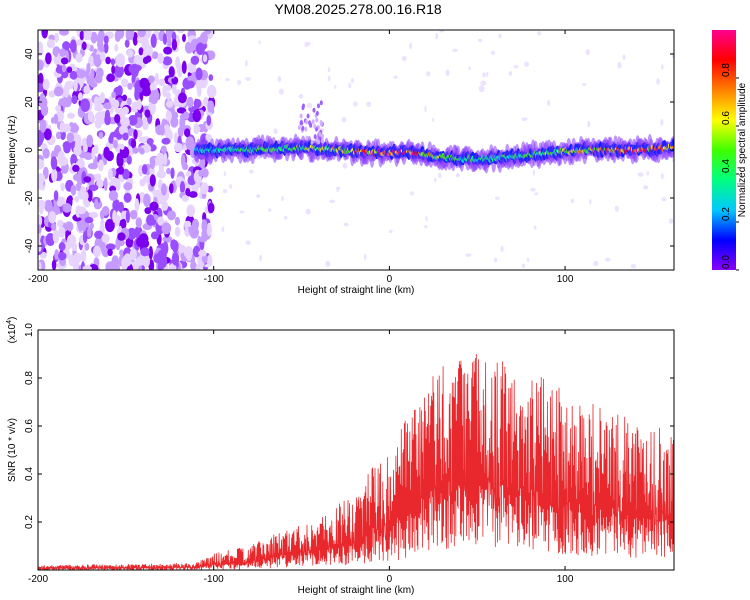 The image size is (750, 600). What do you see at coordinates (29, 54) in the screenshot?
I see `spectrogram-y-tick-label: 40` at bounding box center [29, 54].